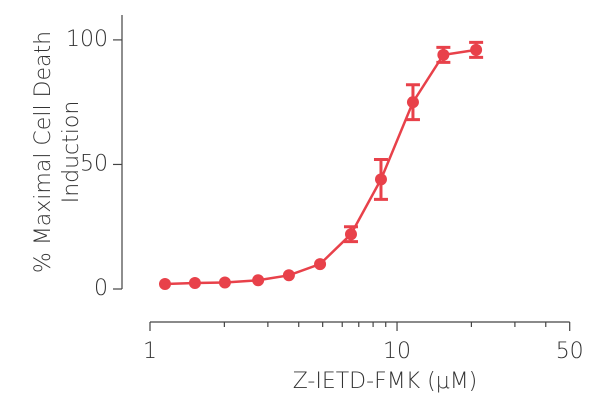 The image size is (600, 404). Describe the element at coordinates (87, 39) in the screenshot. I see `y-tick-label: 100` at that location.